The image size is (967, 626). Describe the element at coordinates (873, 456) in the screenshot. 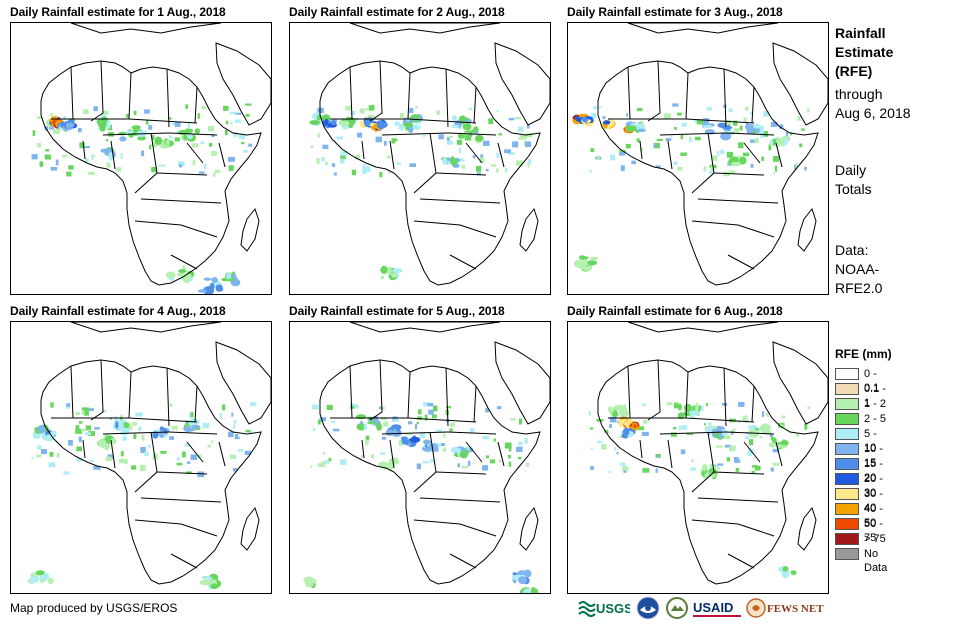

I see `legend-label: 10 - 15` at that location.